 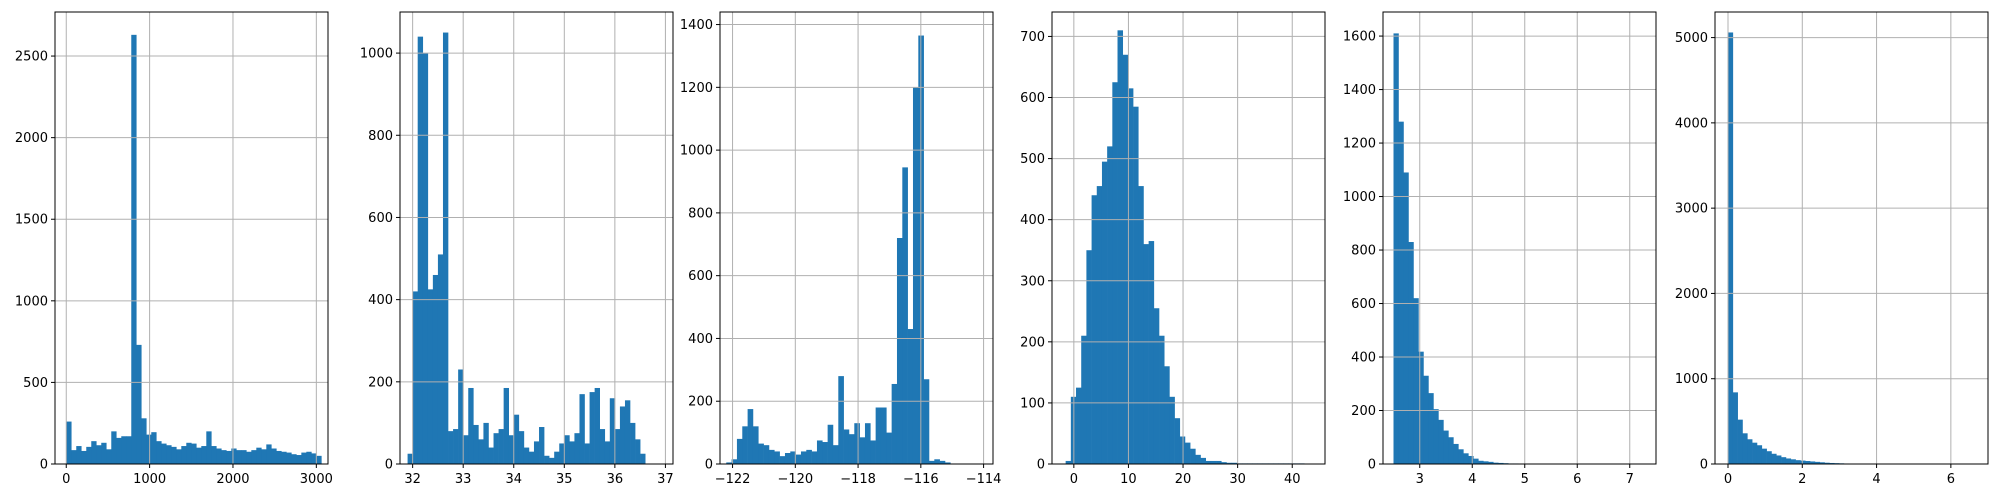 I want to click on x-tick-label: 3000, so click(x=316, y=479).